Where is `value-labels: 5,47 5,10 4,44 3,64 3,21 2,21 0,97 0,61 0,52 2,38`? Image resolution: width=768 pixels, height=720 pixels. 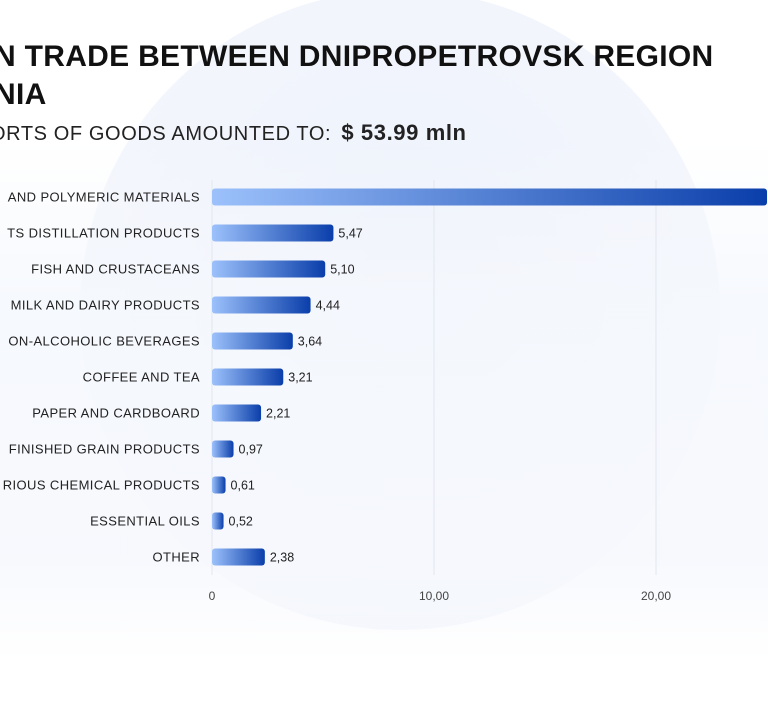
value-labels: 5,47 5,10 4,44 3,64 3,21 2,21 0,97 0,61 0,52 2,38 is located at coordinates (296, 396).